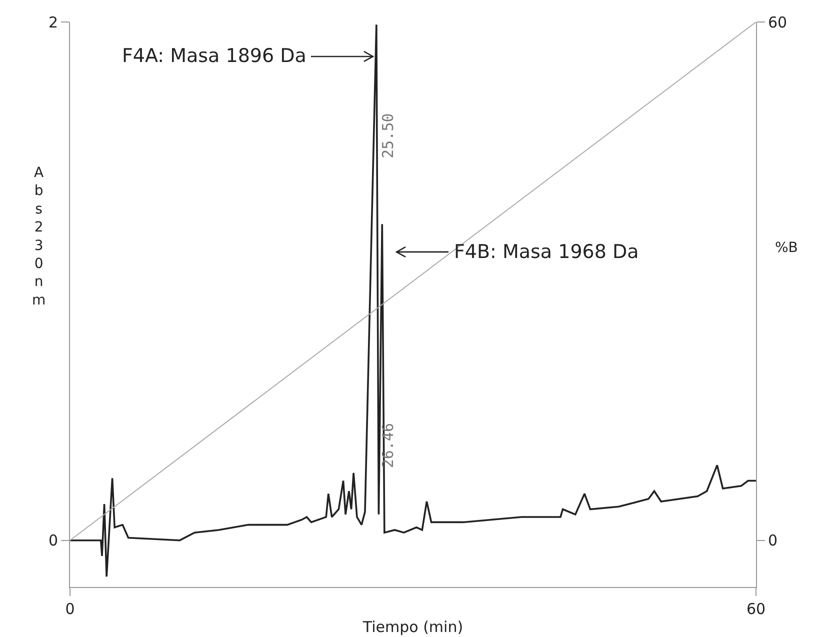  What do you see at coordinates (413, 627) in the screenshot?
I see `x-axis-title: Tiempo (min)` at bounding box center [413, 627].